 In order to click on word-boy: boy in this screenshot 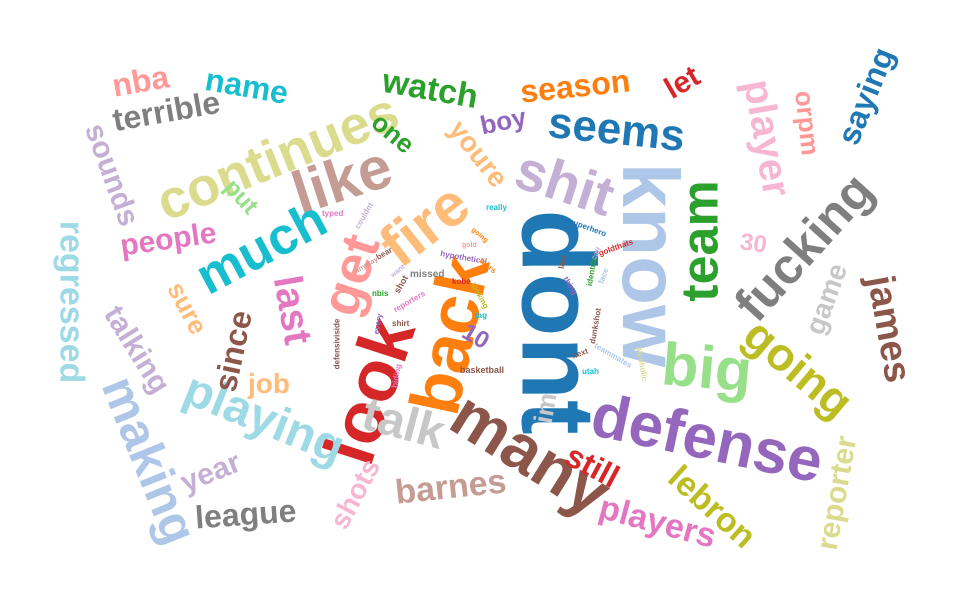, I will do `click(503, 121)`.